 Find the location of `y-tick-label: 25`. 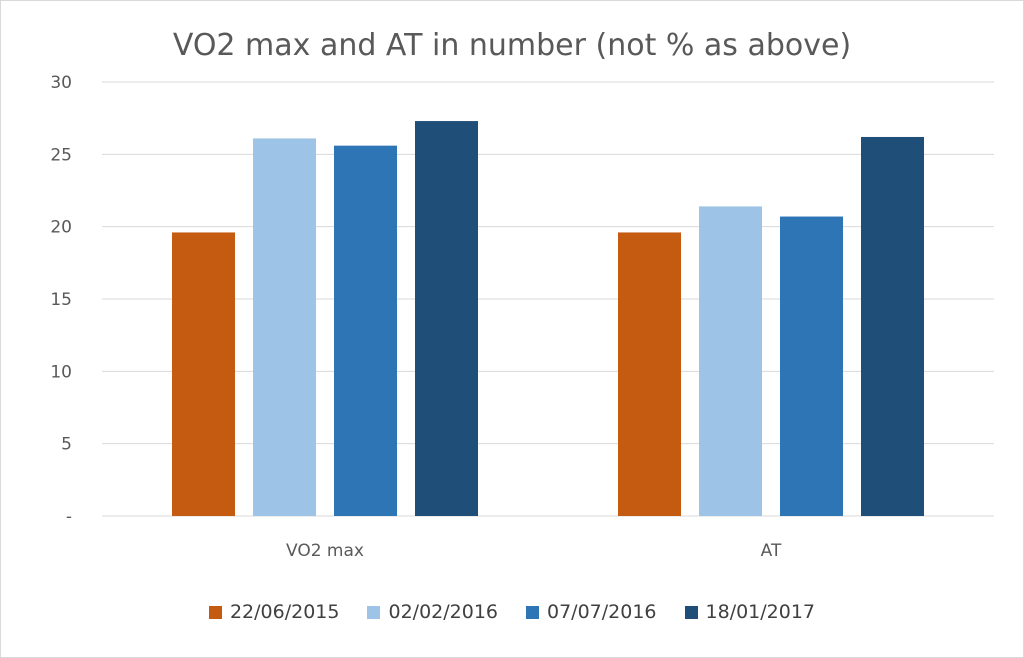

y-tick-label: 25 is located at coordinates (61, 155).